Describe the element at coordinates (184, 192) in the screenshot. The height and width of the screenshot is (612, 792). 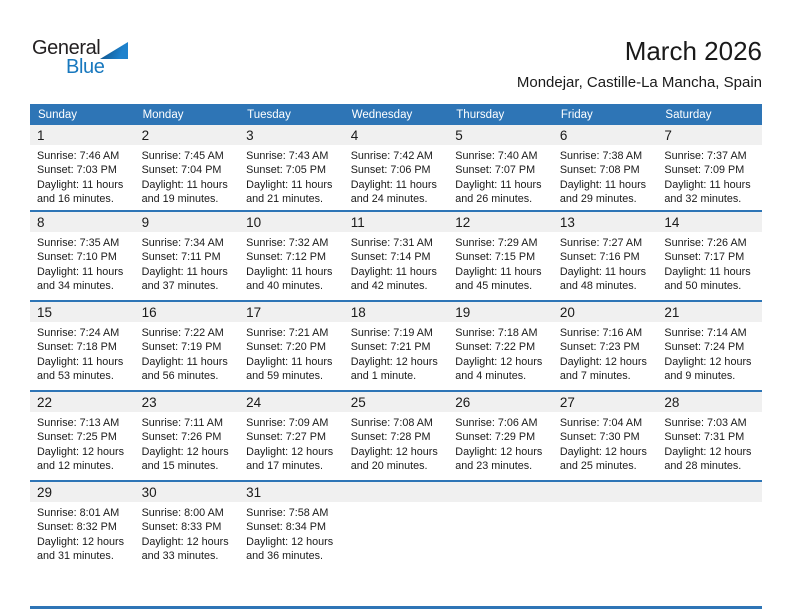
I see `daylight-line: Daylight: 11 hours and 19 minutes.` at that location.